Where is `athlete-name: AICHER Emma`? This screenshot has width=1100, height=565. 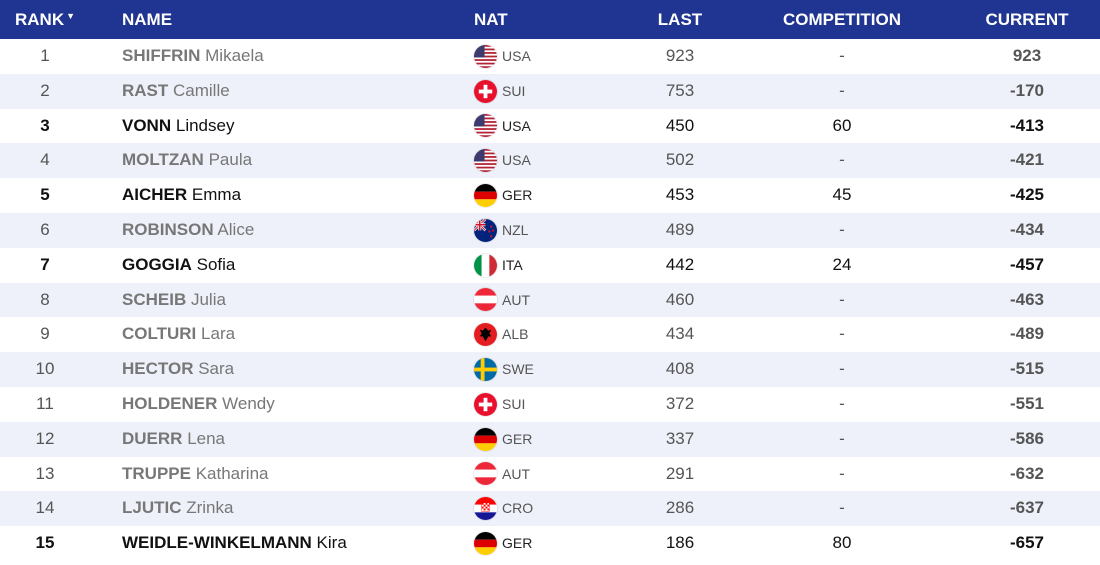
athlete-name: AICHER Emma is located at coordinates (181, 195).